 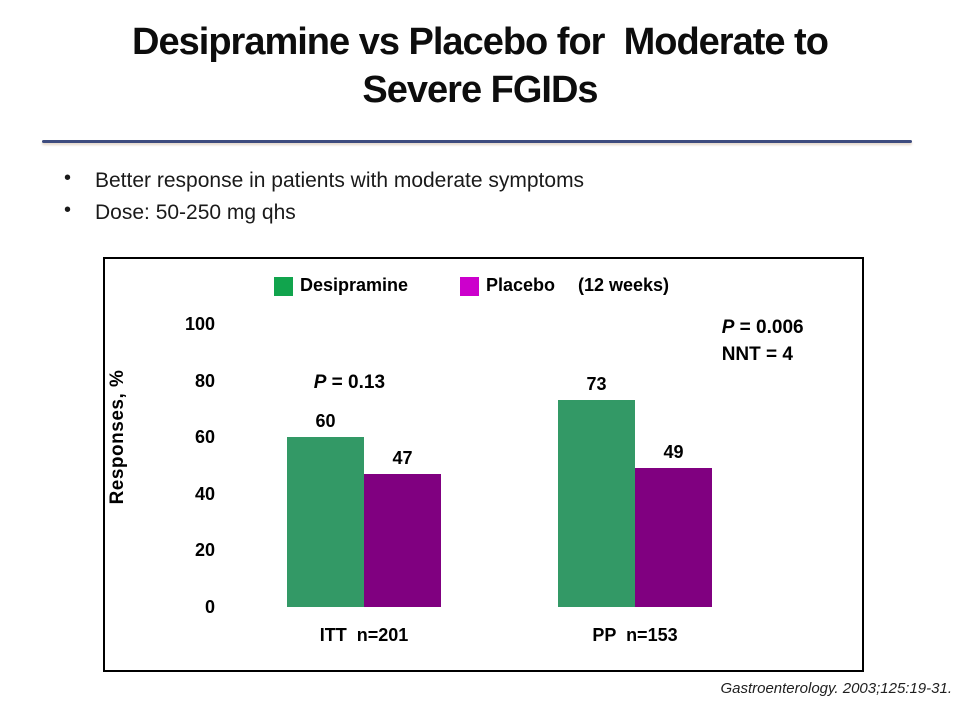 I want to click on annotation-p-pp-text: = 0.006, so click(x=769, y=327).